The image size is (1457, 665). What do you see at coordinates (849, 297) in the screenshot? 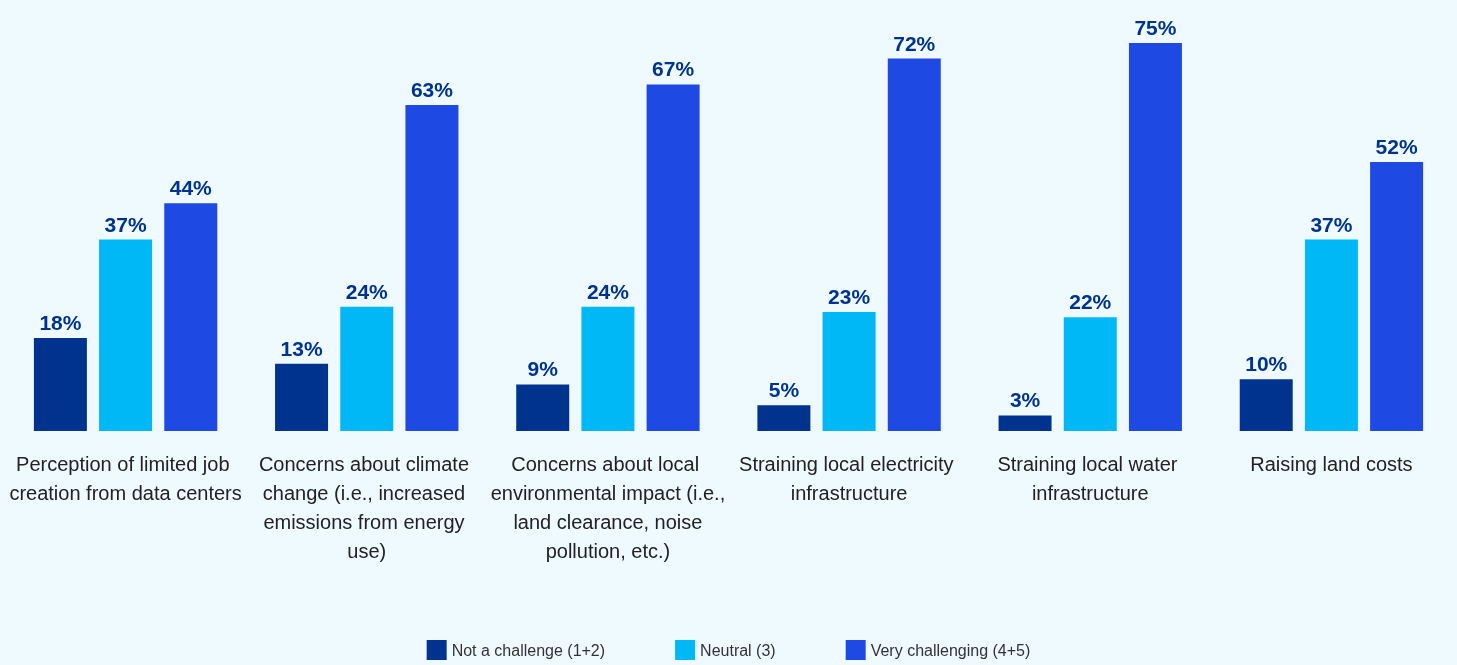
I see `data-label: 23%` at bounding box center [849, 297].